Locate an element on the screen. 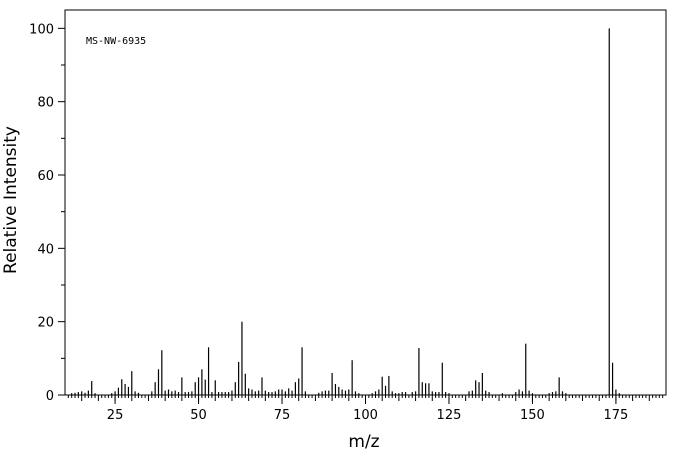 Image resolution: width=676 pixels, height=455 pixels. y-tick-label: 60 is located at coordinates (45, 176).